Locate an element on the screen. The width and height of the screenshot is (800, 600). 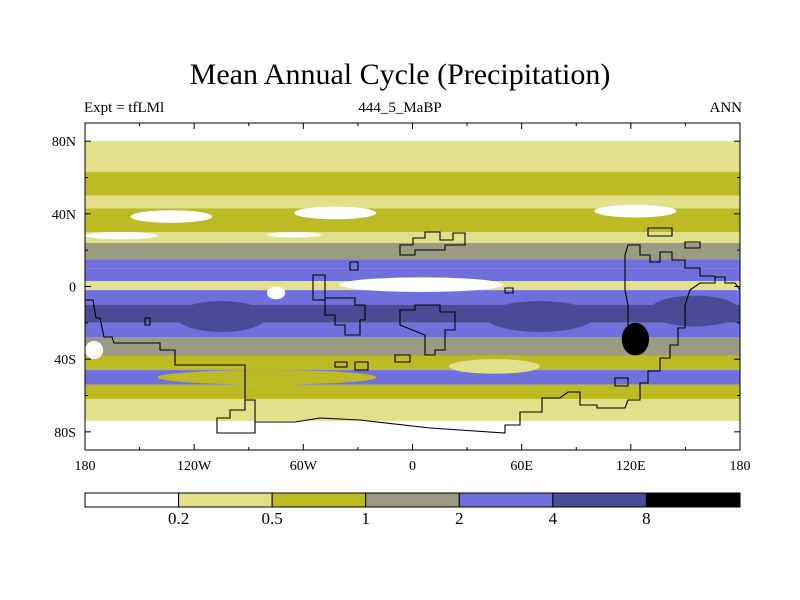
y-tick-label: 80S is located at coordinates (65, 433).